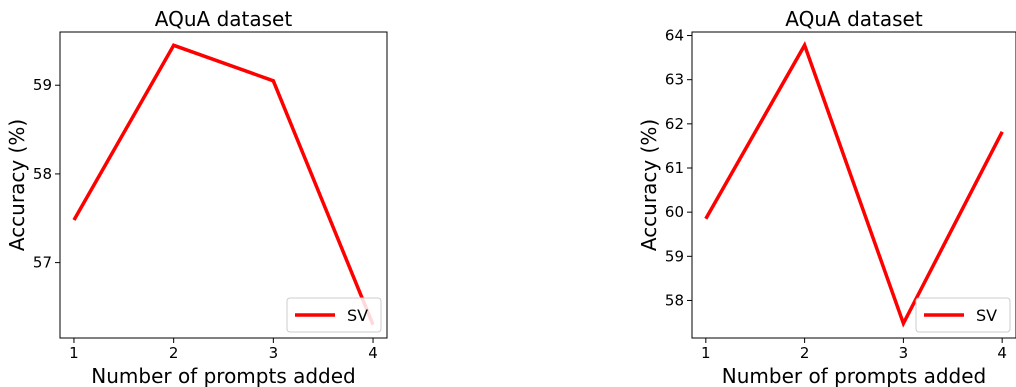 This screenshot has width=1016, height=387. I want to click on y-tick-label: 57, so click(42, 263).